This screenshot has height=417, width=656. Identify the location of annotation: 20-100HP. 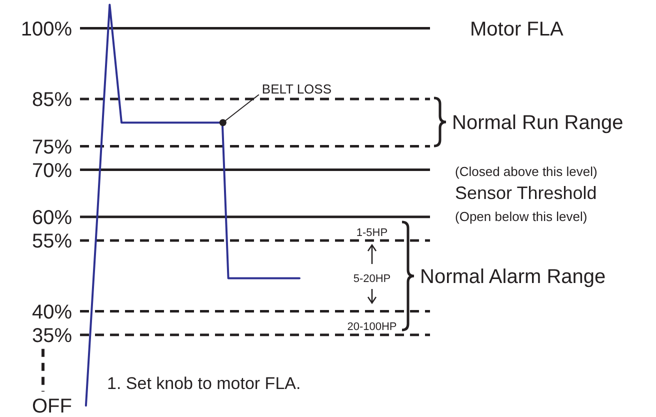
(372, 327).